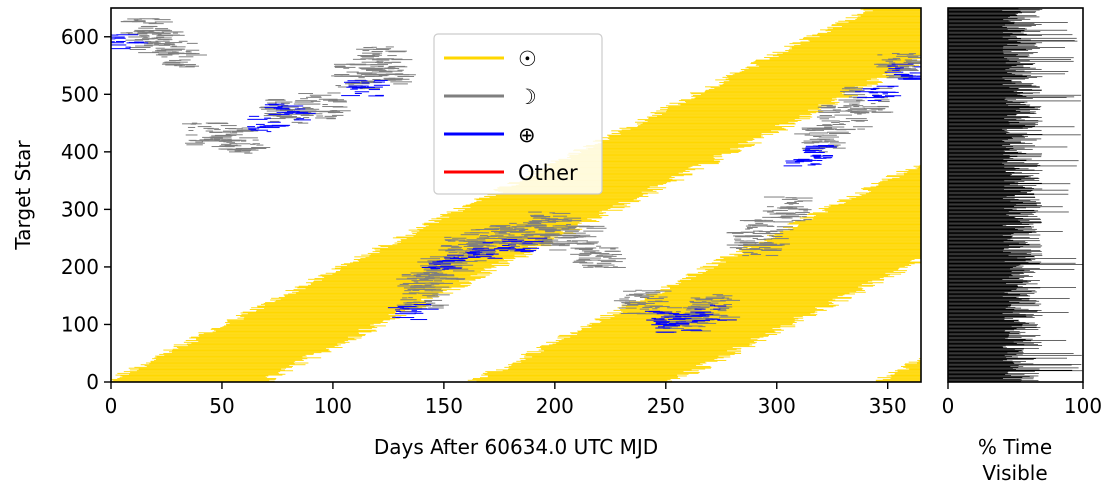 The height and width of the screenshot is (486, 1110). What do you see at coordinates (80, 152) in the screenshot?
I see `y-tick-label: 400` at bounding box center [80, 152].